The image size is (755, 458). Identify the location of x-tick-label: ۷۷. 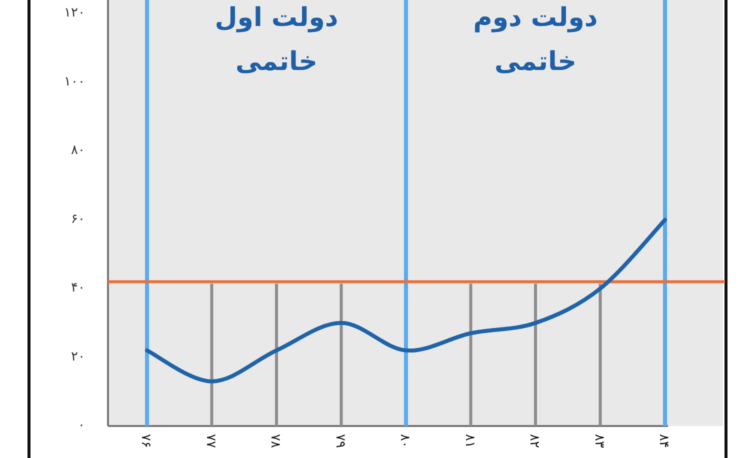
(210, 441).